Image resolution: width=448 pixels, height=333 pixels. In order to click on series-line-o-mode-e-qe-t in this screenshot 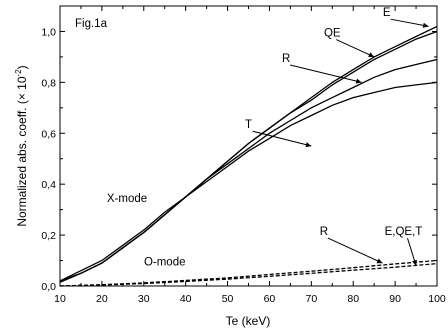, I will do `click(248, 274)`.